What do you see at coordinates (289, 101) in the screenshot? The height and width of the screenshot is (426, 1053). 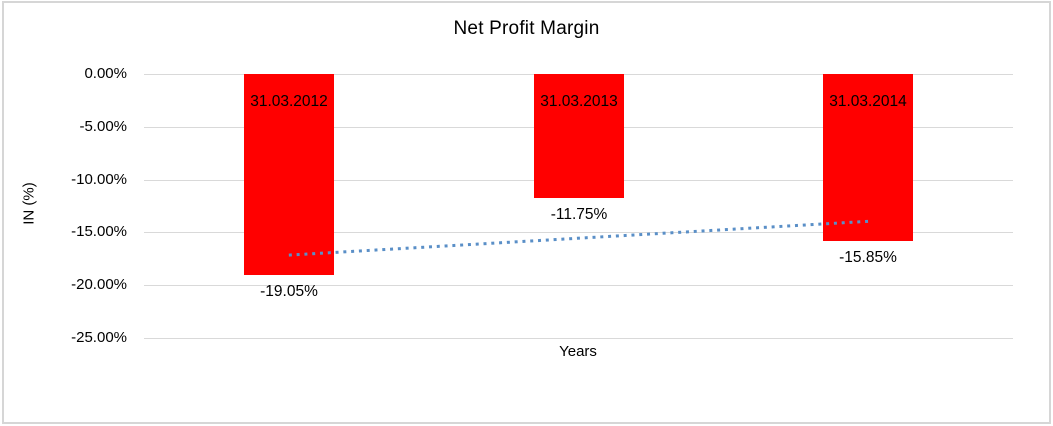 I see `category-label: 31.03.2012` at bounding box center [289, 101].